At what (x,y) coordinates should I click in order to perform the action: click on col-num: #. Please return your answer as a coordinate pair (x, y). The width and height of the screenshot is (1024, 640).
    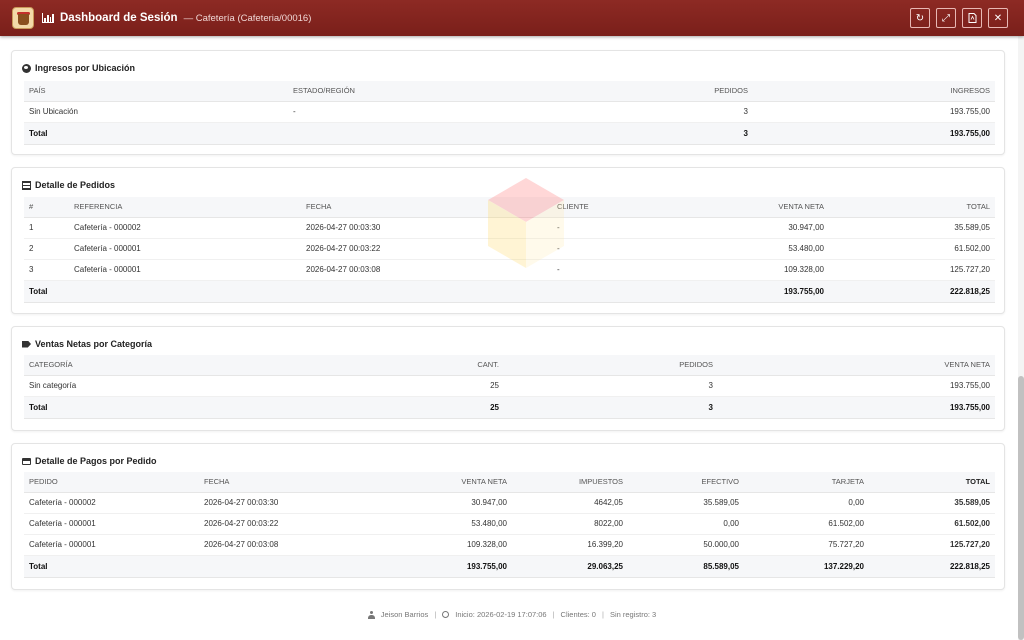
    Looking at the image, I should click on (46, 207).